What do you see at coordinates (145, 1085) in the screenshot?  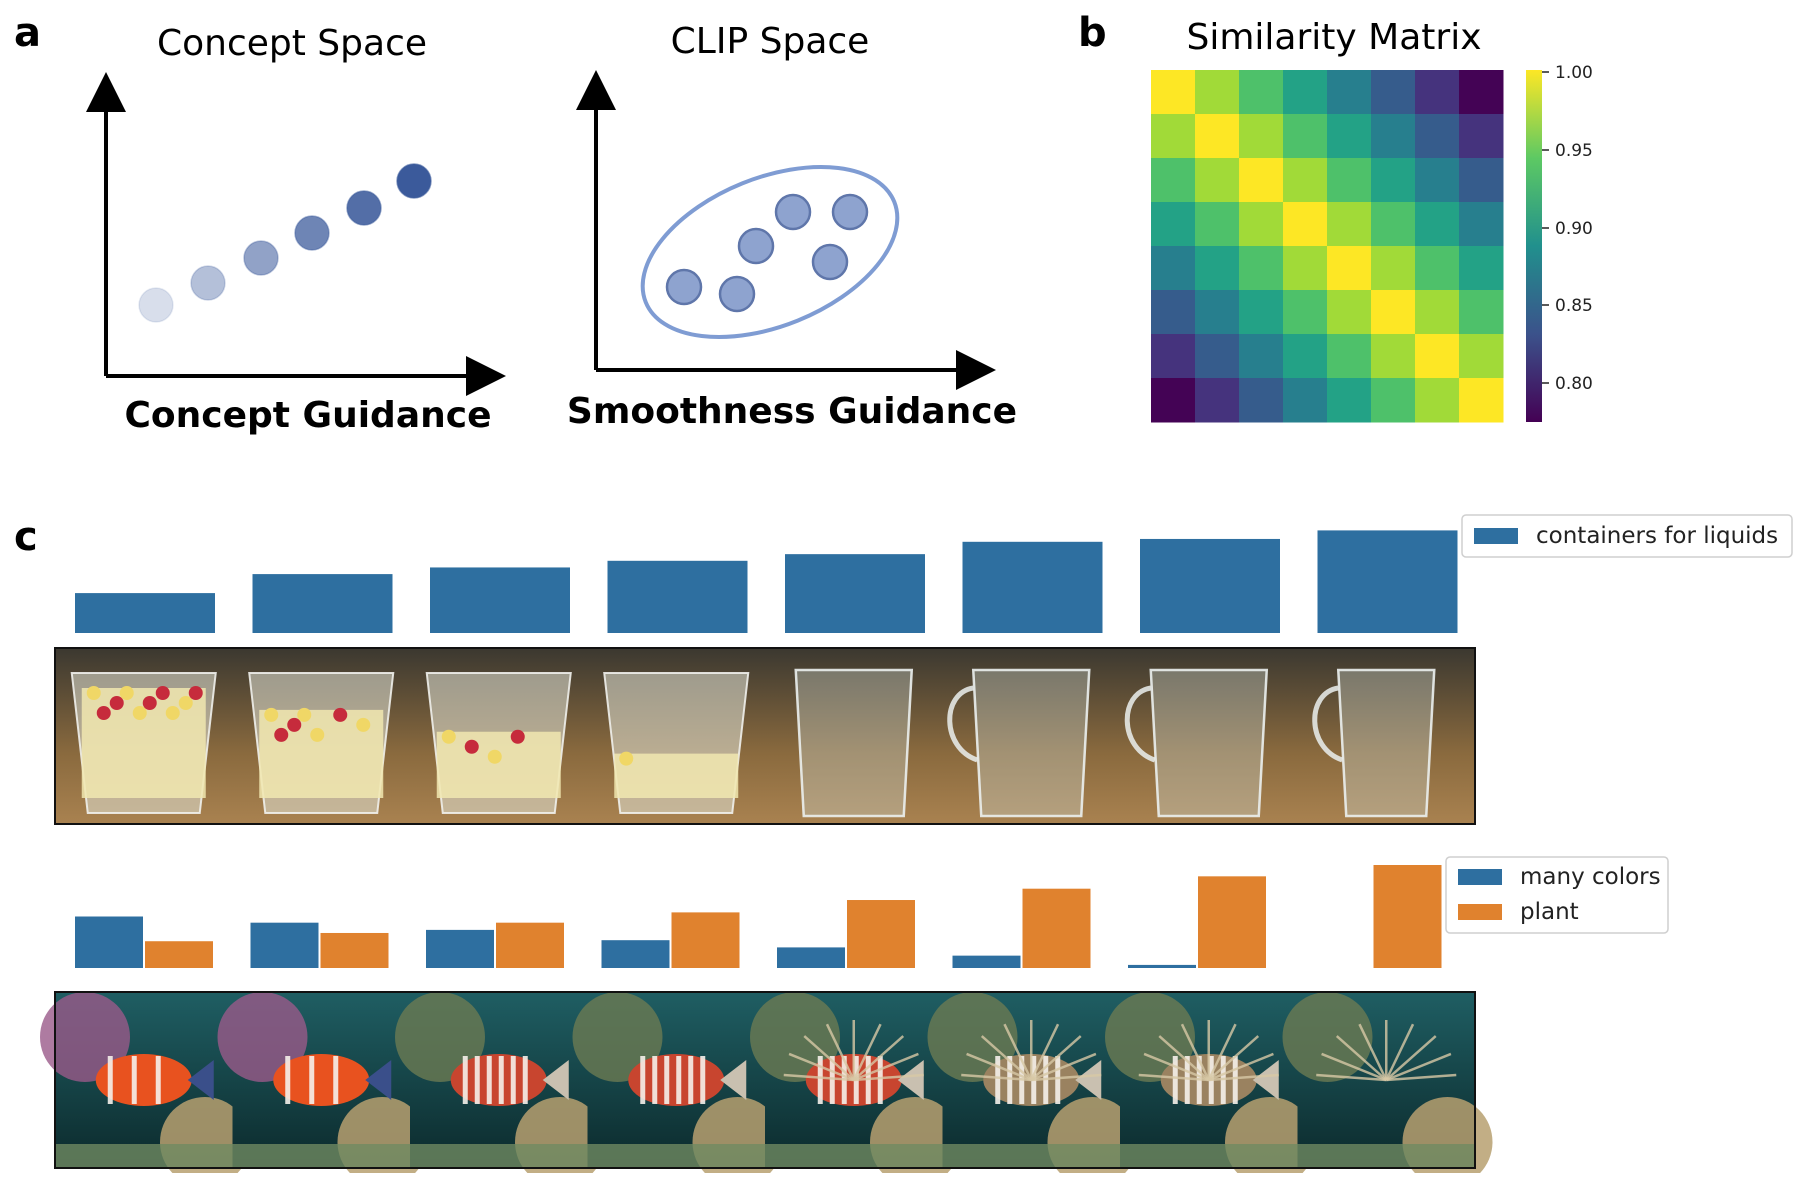 I see `image-clownfish-coral` at bounding box center [145, 1085].